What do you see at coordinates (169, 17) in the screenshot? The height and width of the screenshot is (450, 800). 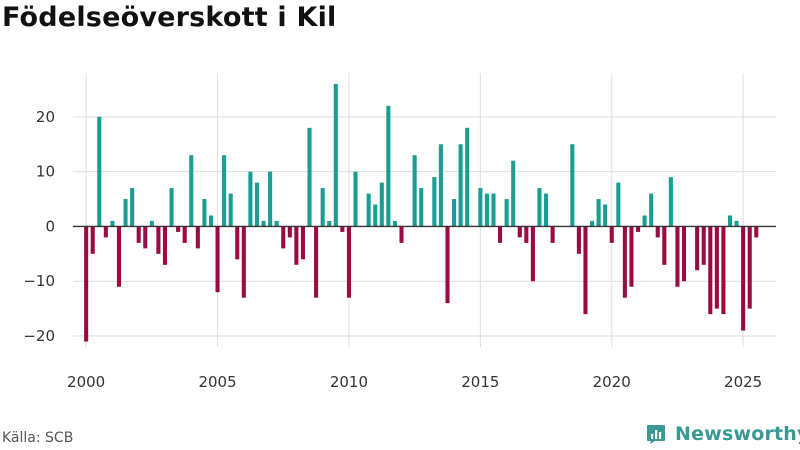 I see `chart-title: Födelseöverskott i Kil` at bounding box center [169, 17].